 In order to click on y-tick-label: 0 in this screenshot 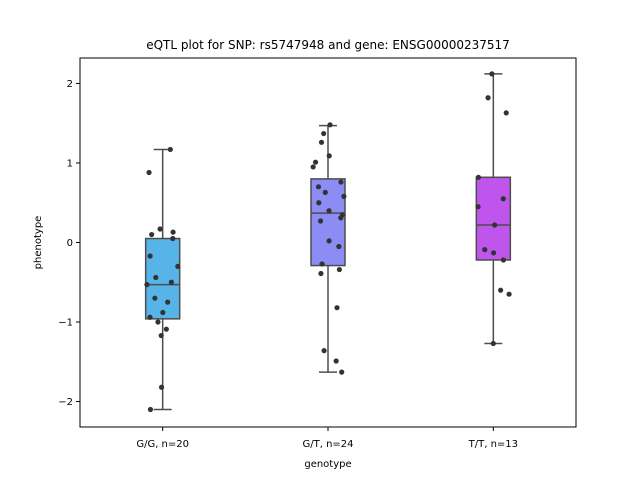, I will do `click(70, 243)`.